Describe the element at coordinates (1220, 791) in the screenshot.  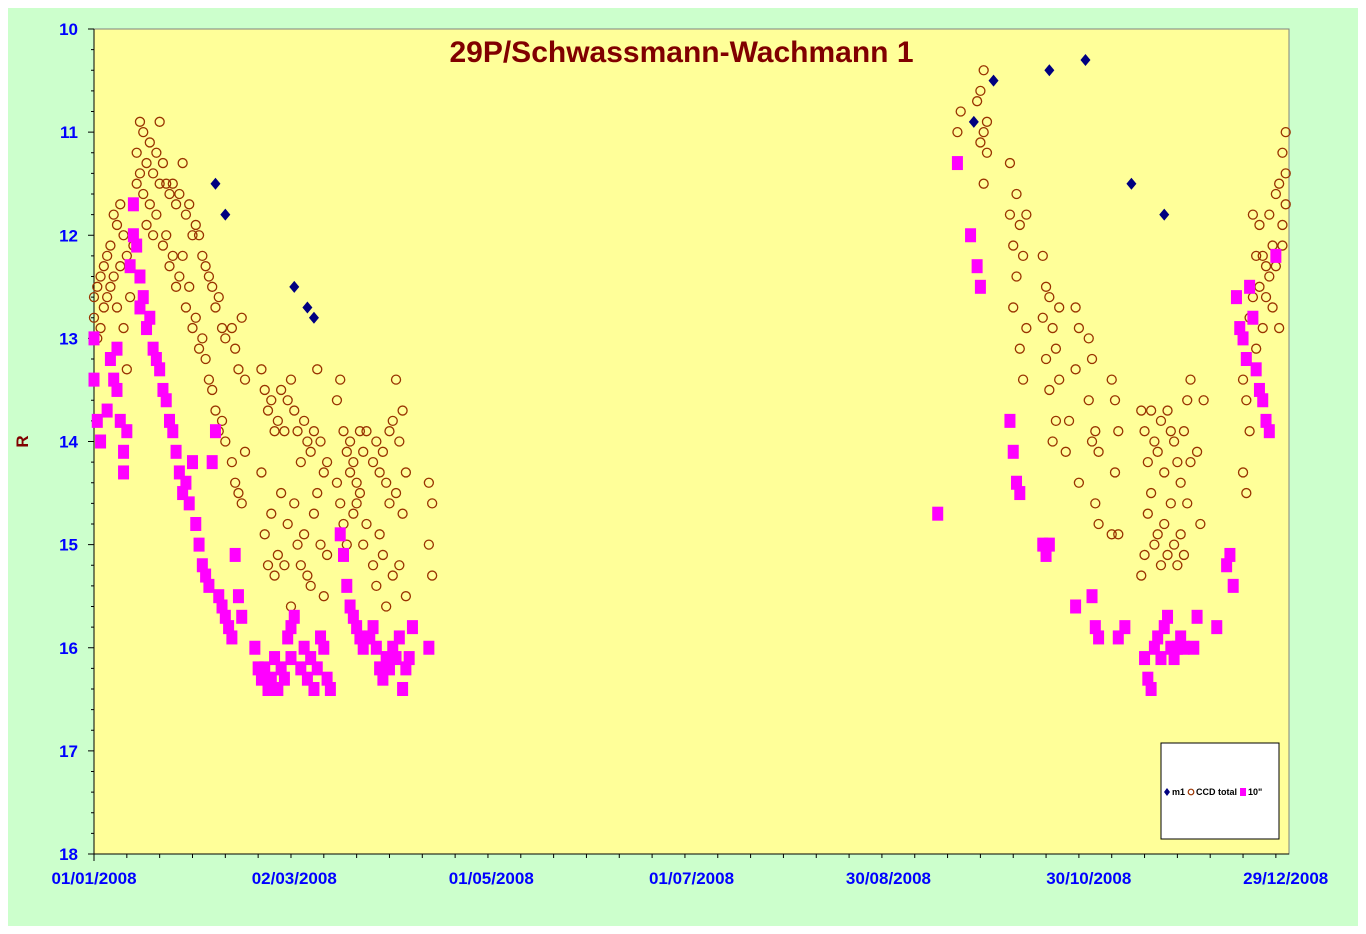
I see `legend: m1 CCD total 10"` at that location.